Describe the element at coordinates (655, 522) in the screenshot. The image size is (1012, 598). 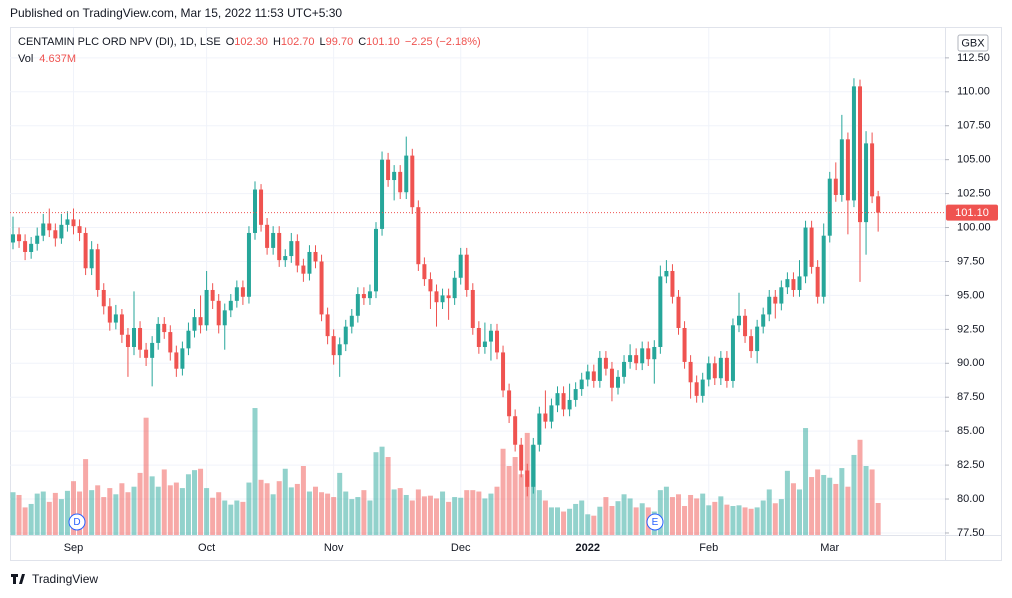
I see `event-marker` at that location.